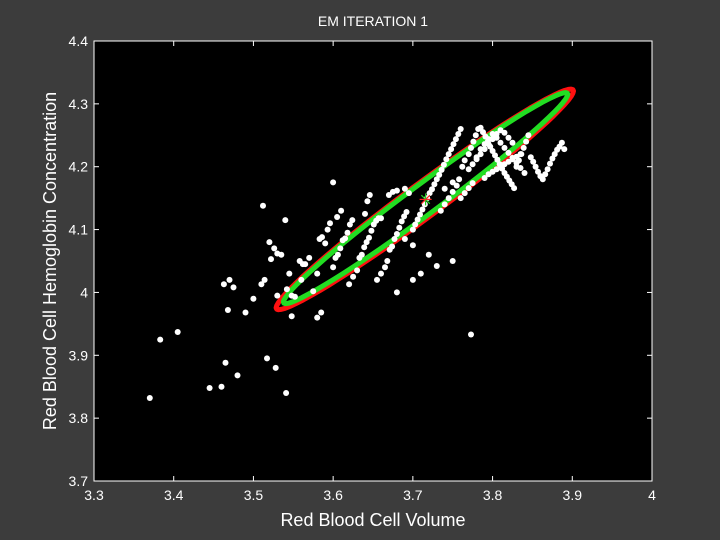 The image size is (720, 540). I want to click on y-tick-label: 4, so click(84, 292).